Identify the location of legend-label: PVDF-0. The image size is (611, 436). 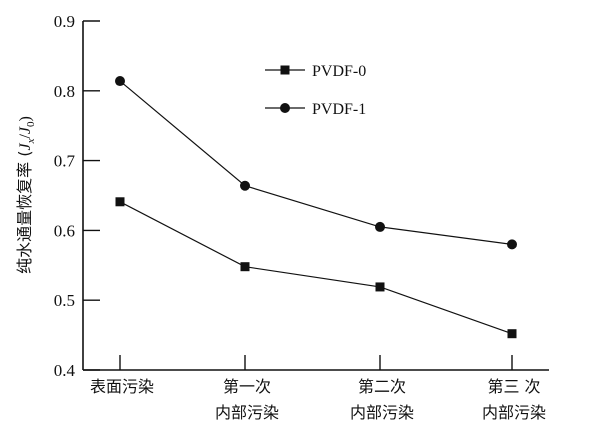
(339, 71).